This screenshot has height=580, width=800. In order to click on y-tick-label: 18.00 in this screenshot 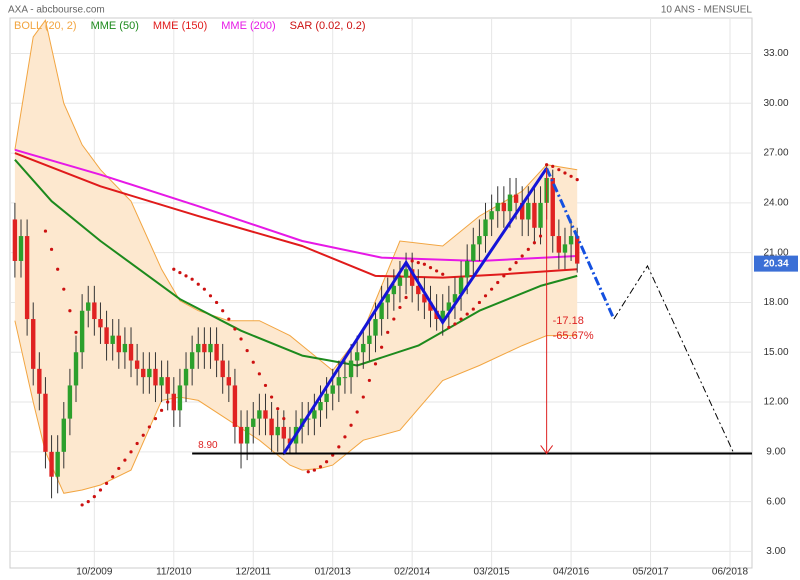, I will do `click(775, 302)`.